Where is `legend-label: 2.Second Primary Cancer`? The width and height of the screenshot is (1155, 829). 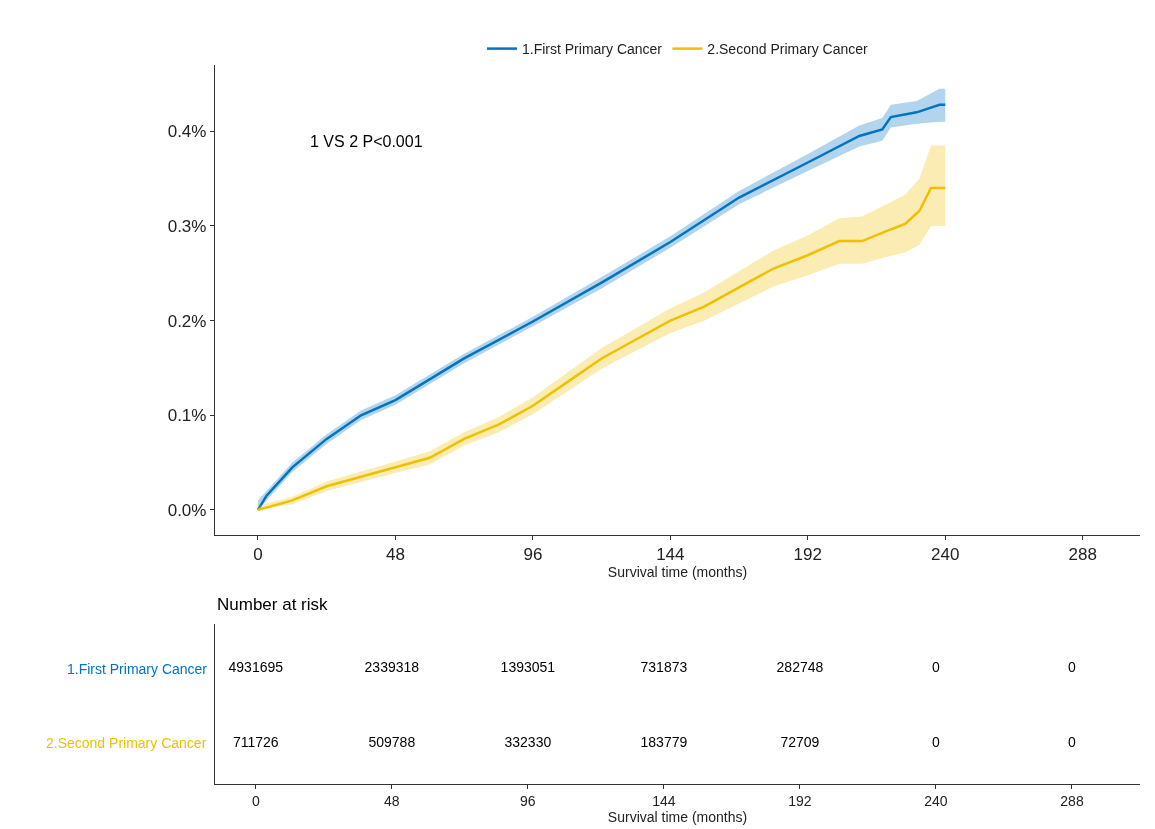 legend-label: 2.Second Primary Cancer is located at coordinates (787, 49).